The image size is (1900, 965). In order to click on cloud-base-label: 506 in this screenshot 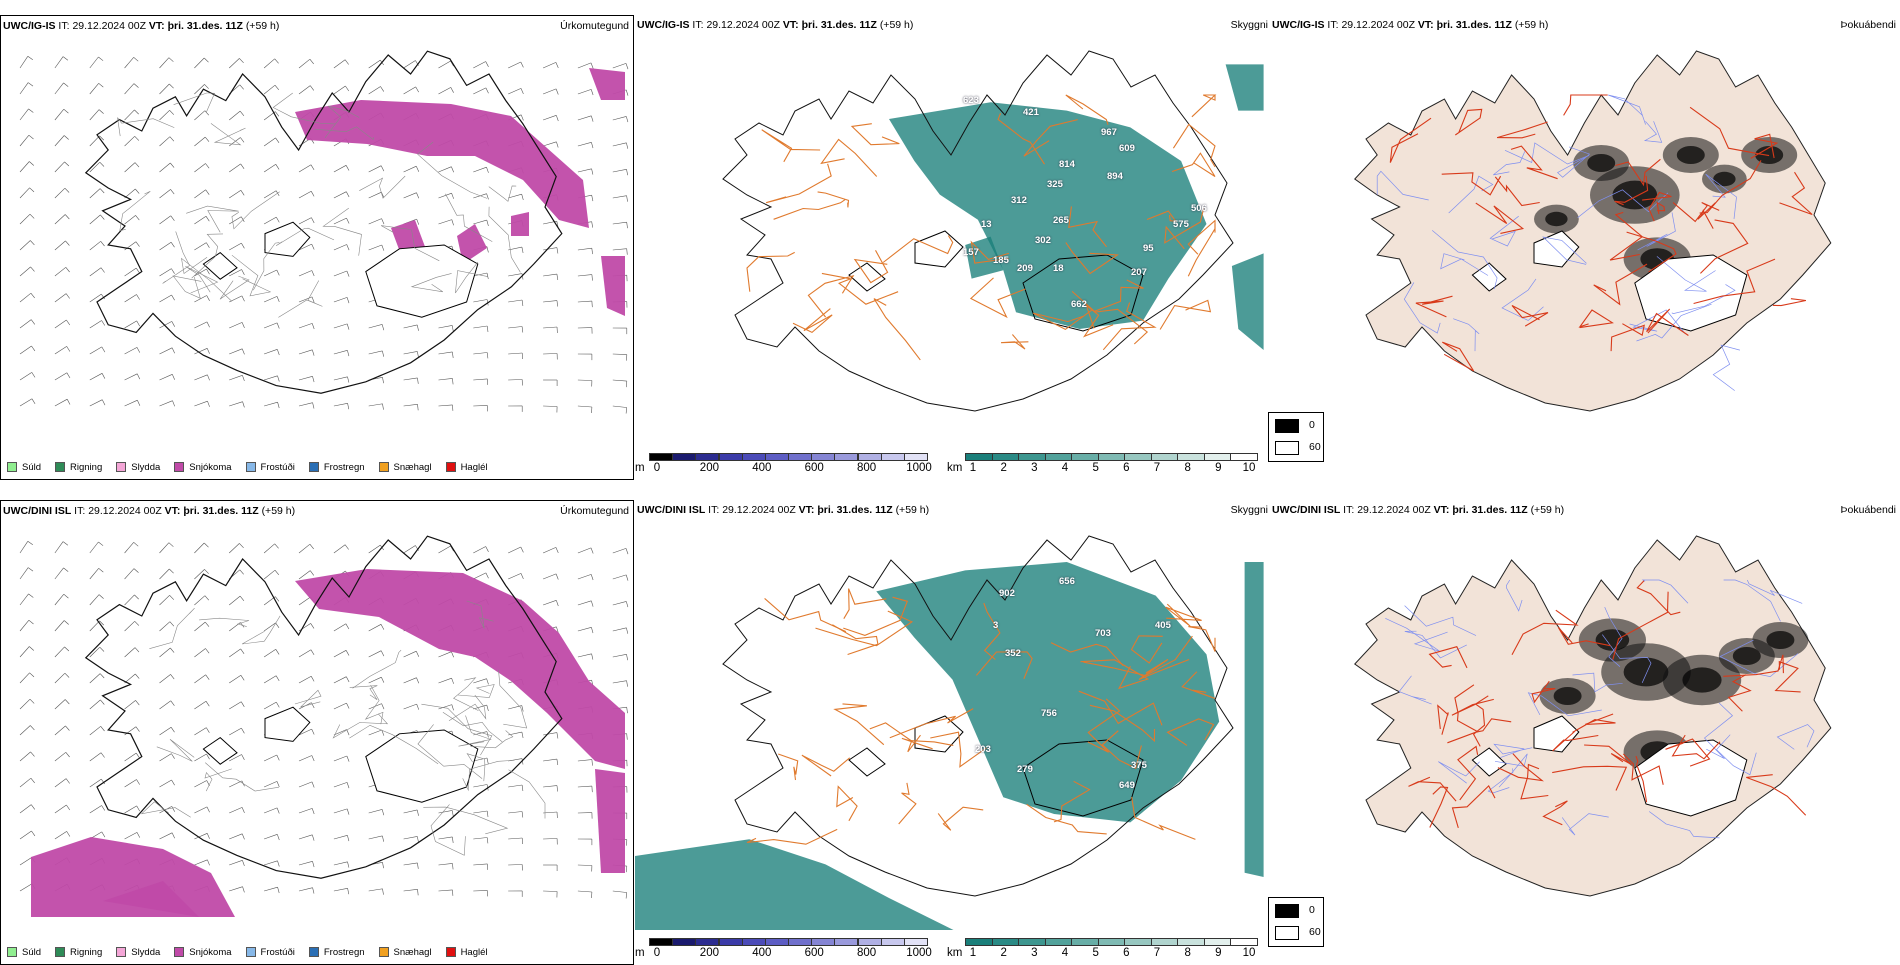, I will do `click(1199, 208)`.